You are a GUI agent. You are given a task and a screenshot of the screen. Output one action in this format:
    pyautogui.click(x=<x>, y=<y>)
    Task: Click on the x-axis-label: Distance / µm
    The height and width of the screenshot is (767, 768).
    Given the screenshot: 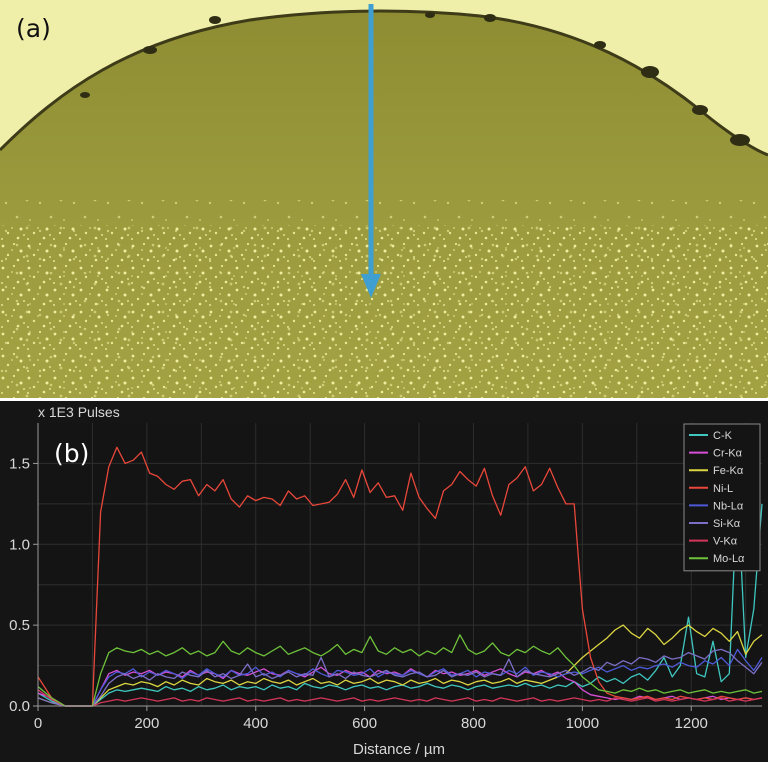 What is the action you would take?
    pyautogui.click(x=399, y=749)
    